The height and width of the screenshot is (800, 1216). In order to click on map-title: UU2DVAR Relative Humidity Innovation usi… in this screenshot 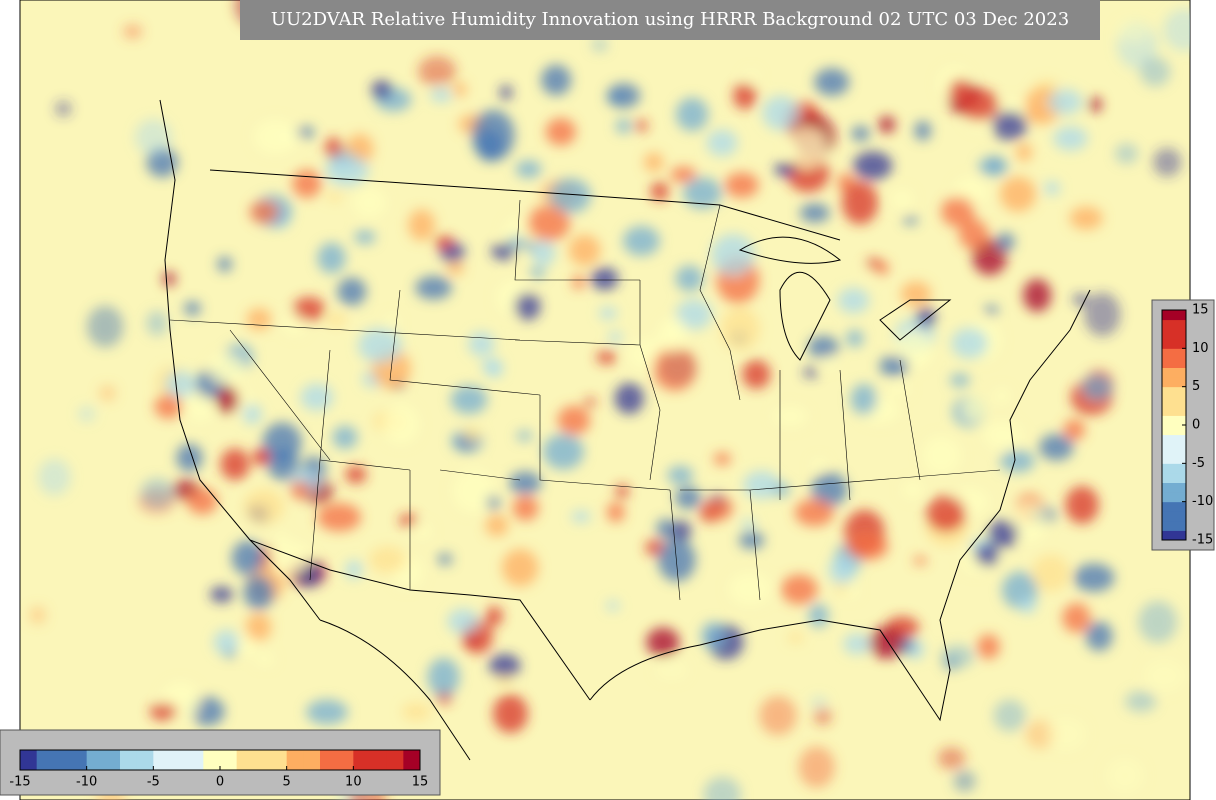, I will do `click(670, 19)`.